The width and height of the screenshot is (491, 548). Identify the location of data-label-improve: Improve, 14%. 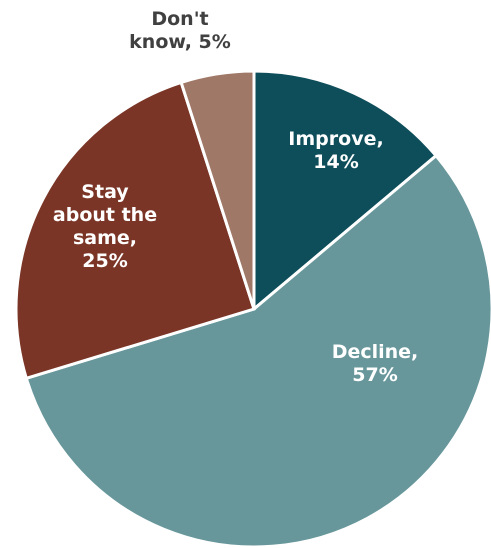
(335, 150).